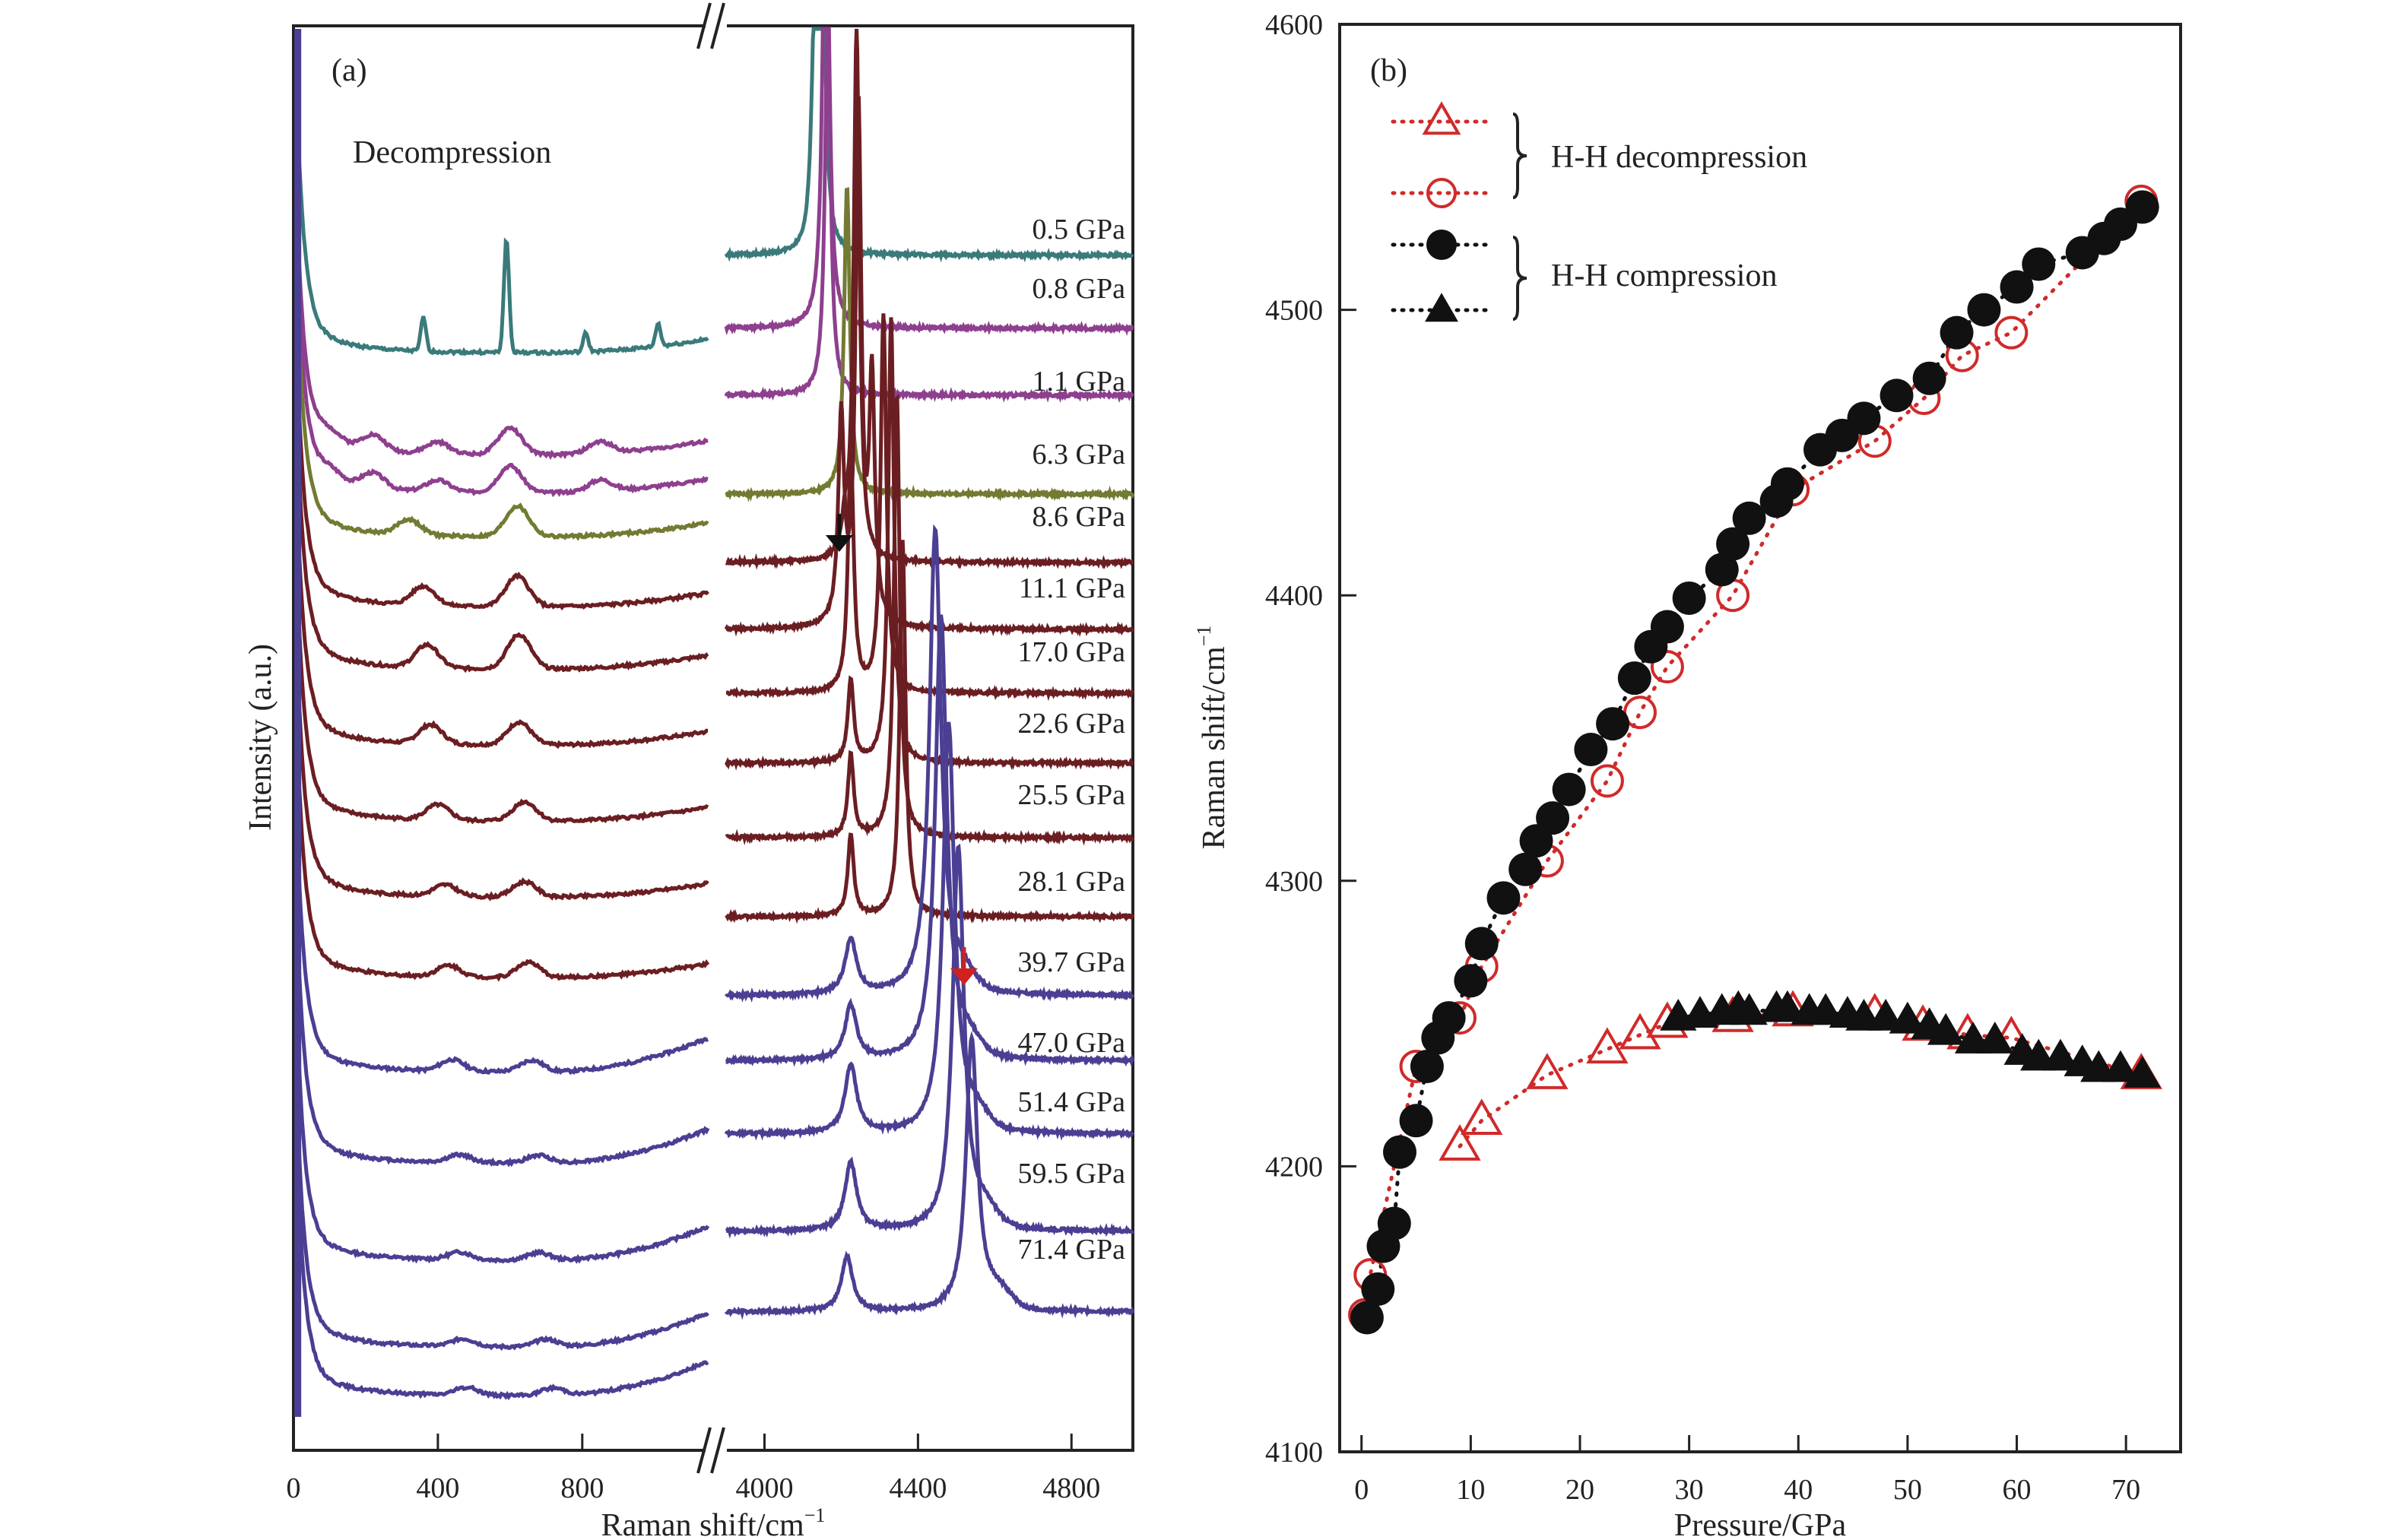  Describe the element at coordinates (1664, 275) in the screenshot. I see `legend-group-label: H-H compression` at that location.